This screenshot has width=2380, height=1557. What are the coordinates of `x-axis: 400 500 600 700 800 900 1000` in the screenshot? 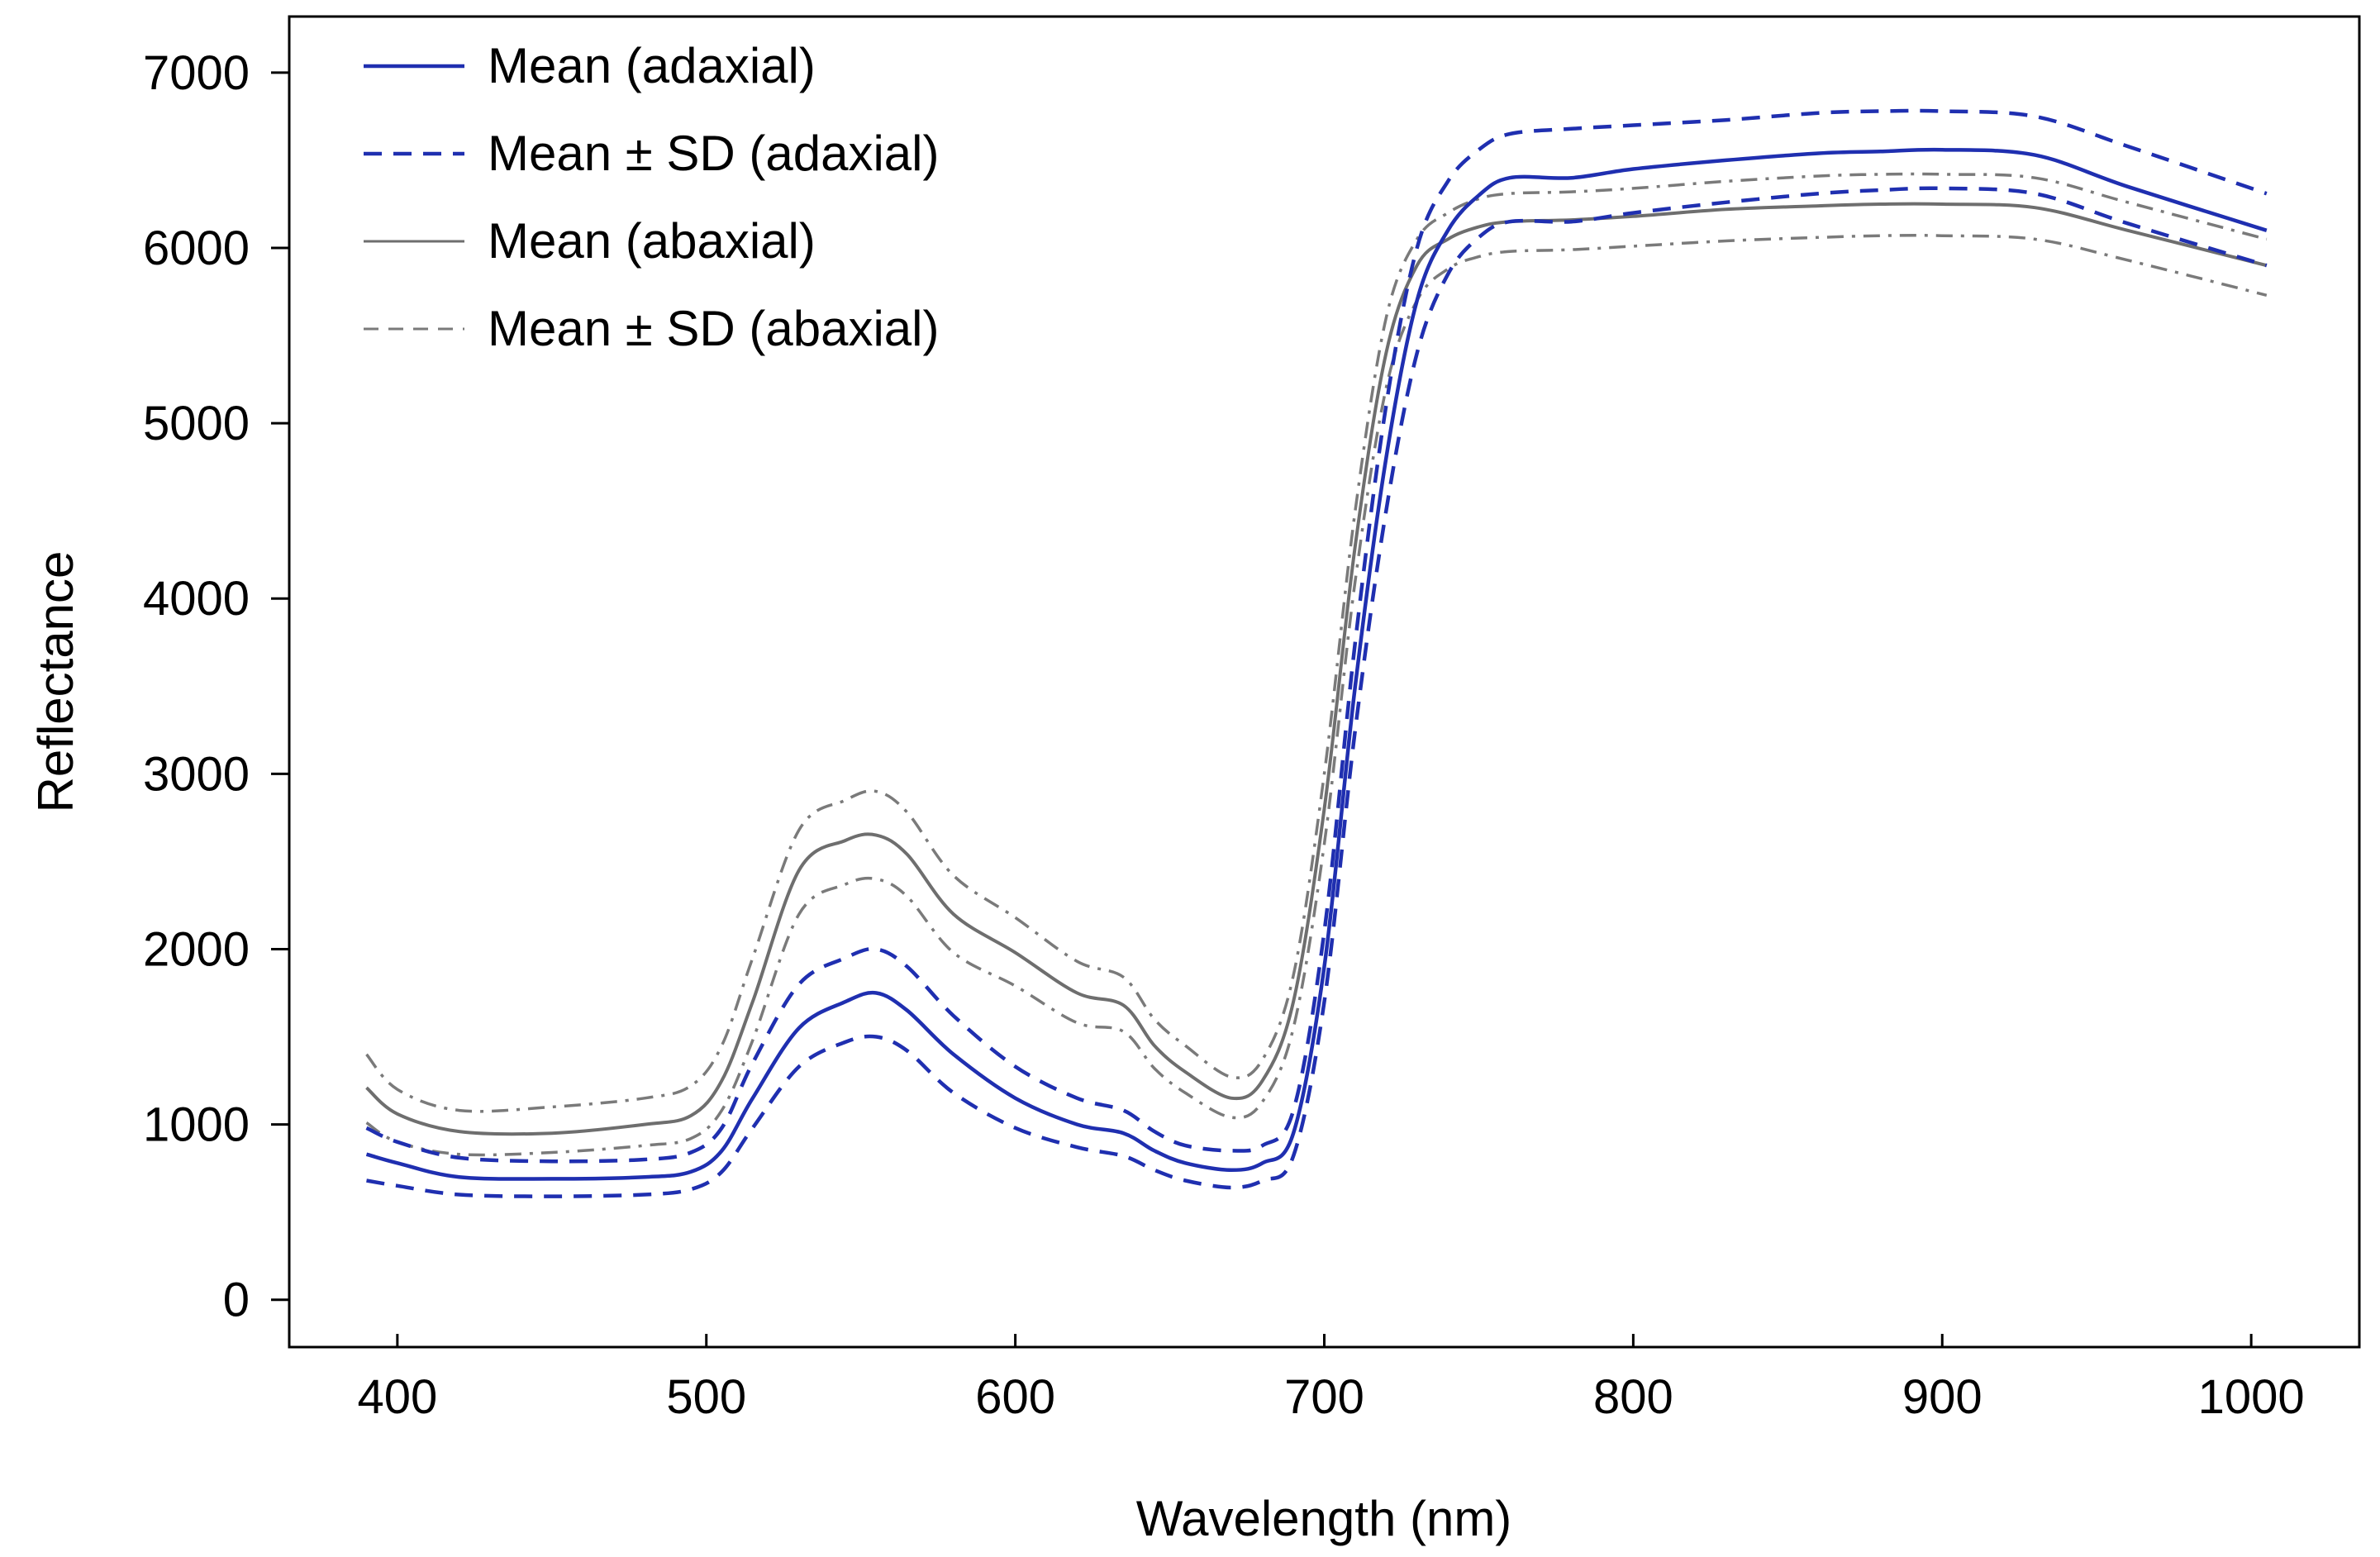 It's located at (1331, 1379).